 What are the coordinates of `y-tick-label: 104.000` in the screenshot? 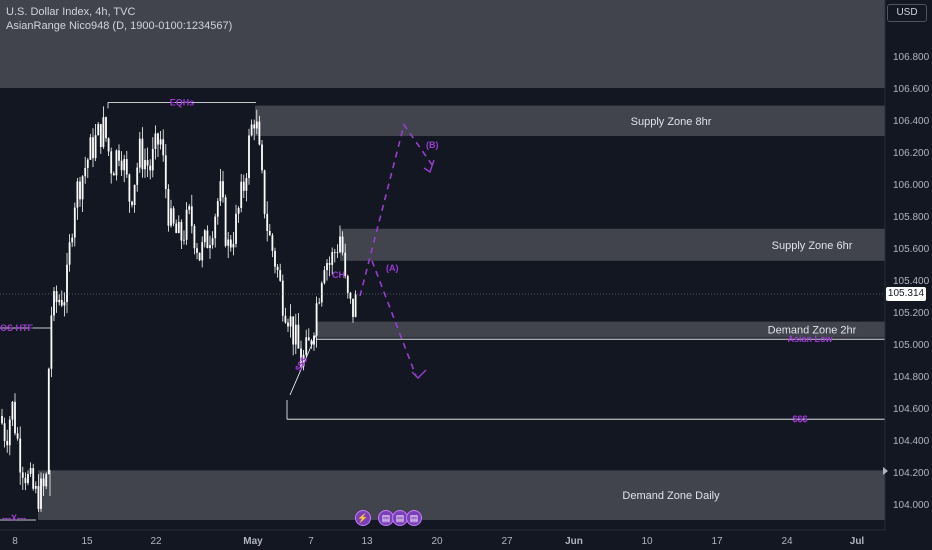 It's located at (911, 505).